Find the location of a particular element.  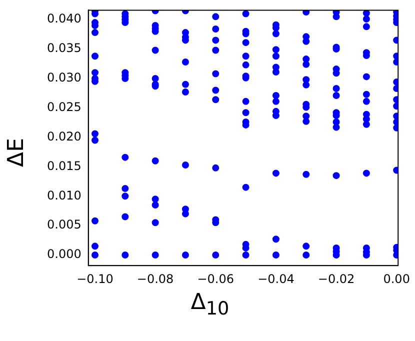

x-tick-label: −0.10 is located at coordinates (95, 279).